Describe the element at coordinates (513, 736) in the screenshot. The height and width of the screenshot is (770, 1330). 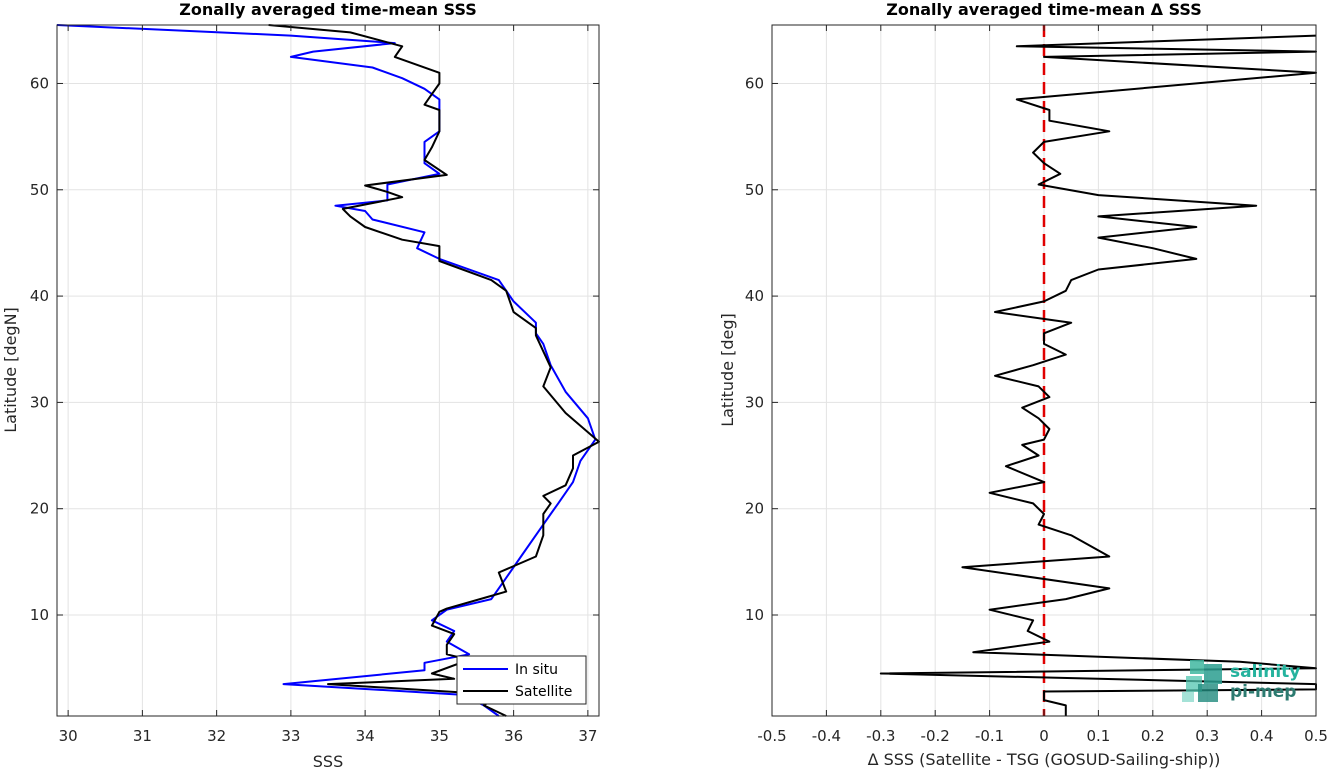
I see `left-x-tick-label: 36` at that location.